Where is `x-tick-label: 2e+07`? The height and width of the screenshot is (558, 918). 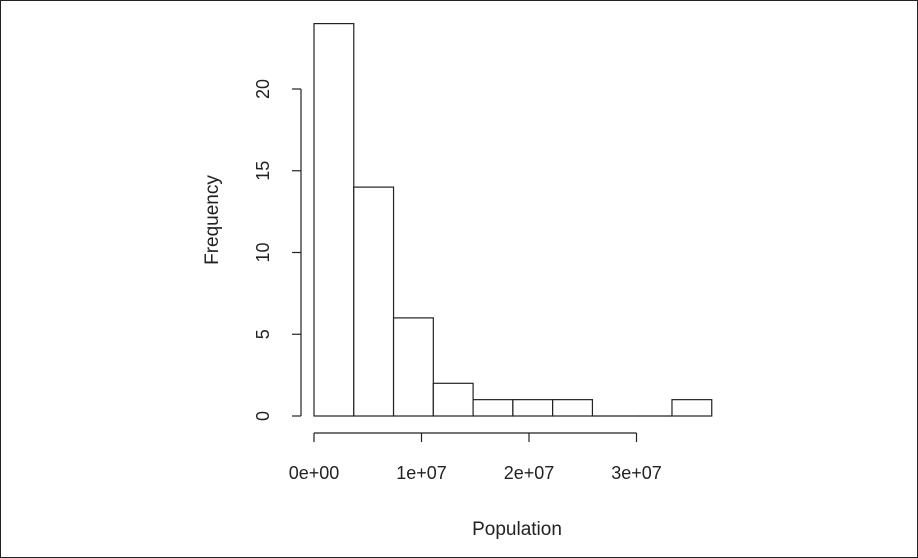
x-tick-label: 2e+07 is located at coordinates (529, 473).